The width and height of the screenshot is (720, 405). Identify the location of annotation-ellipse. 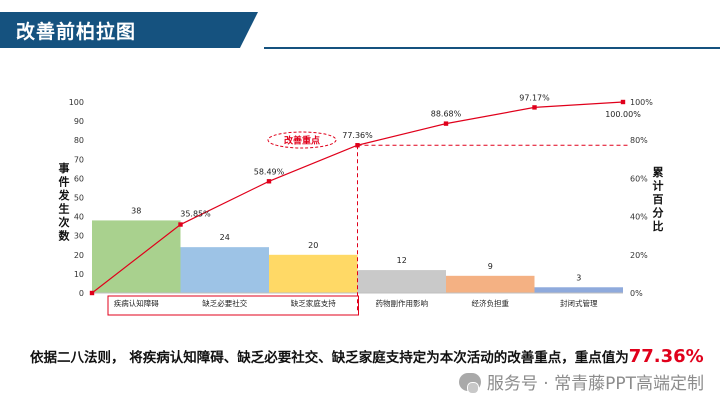
(302, 140).